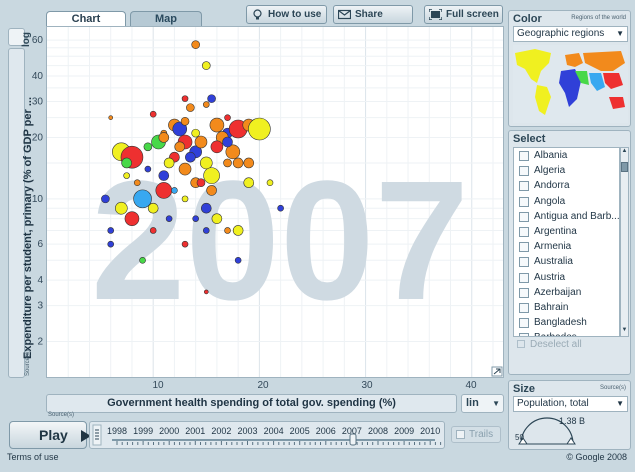  What do you see at coordinates (582, 78) in the screenshot?
I see `region-middle-east` at bounding box center [582, 78].